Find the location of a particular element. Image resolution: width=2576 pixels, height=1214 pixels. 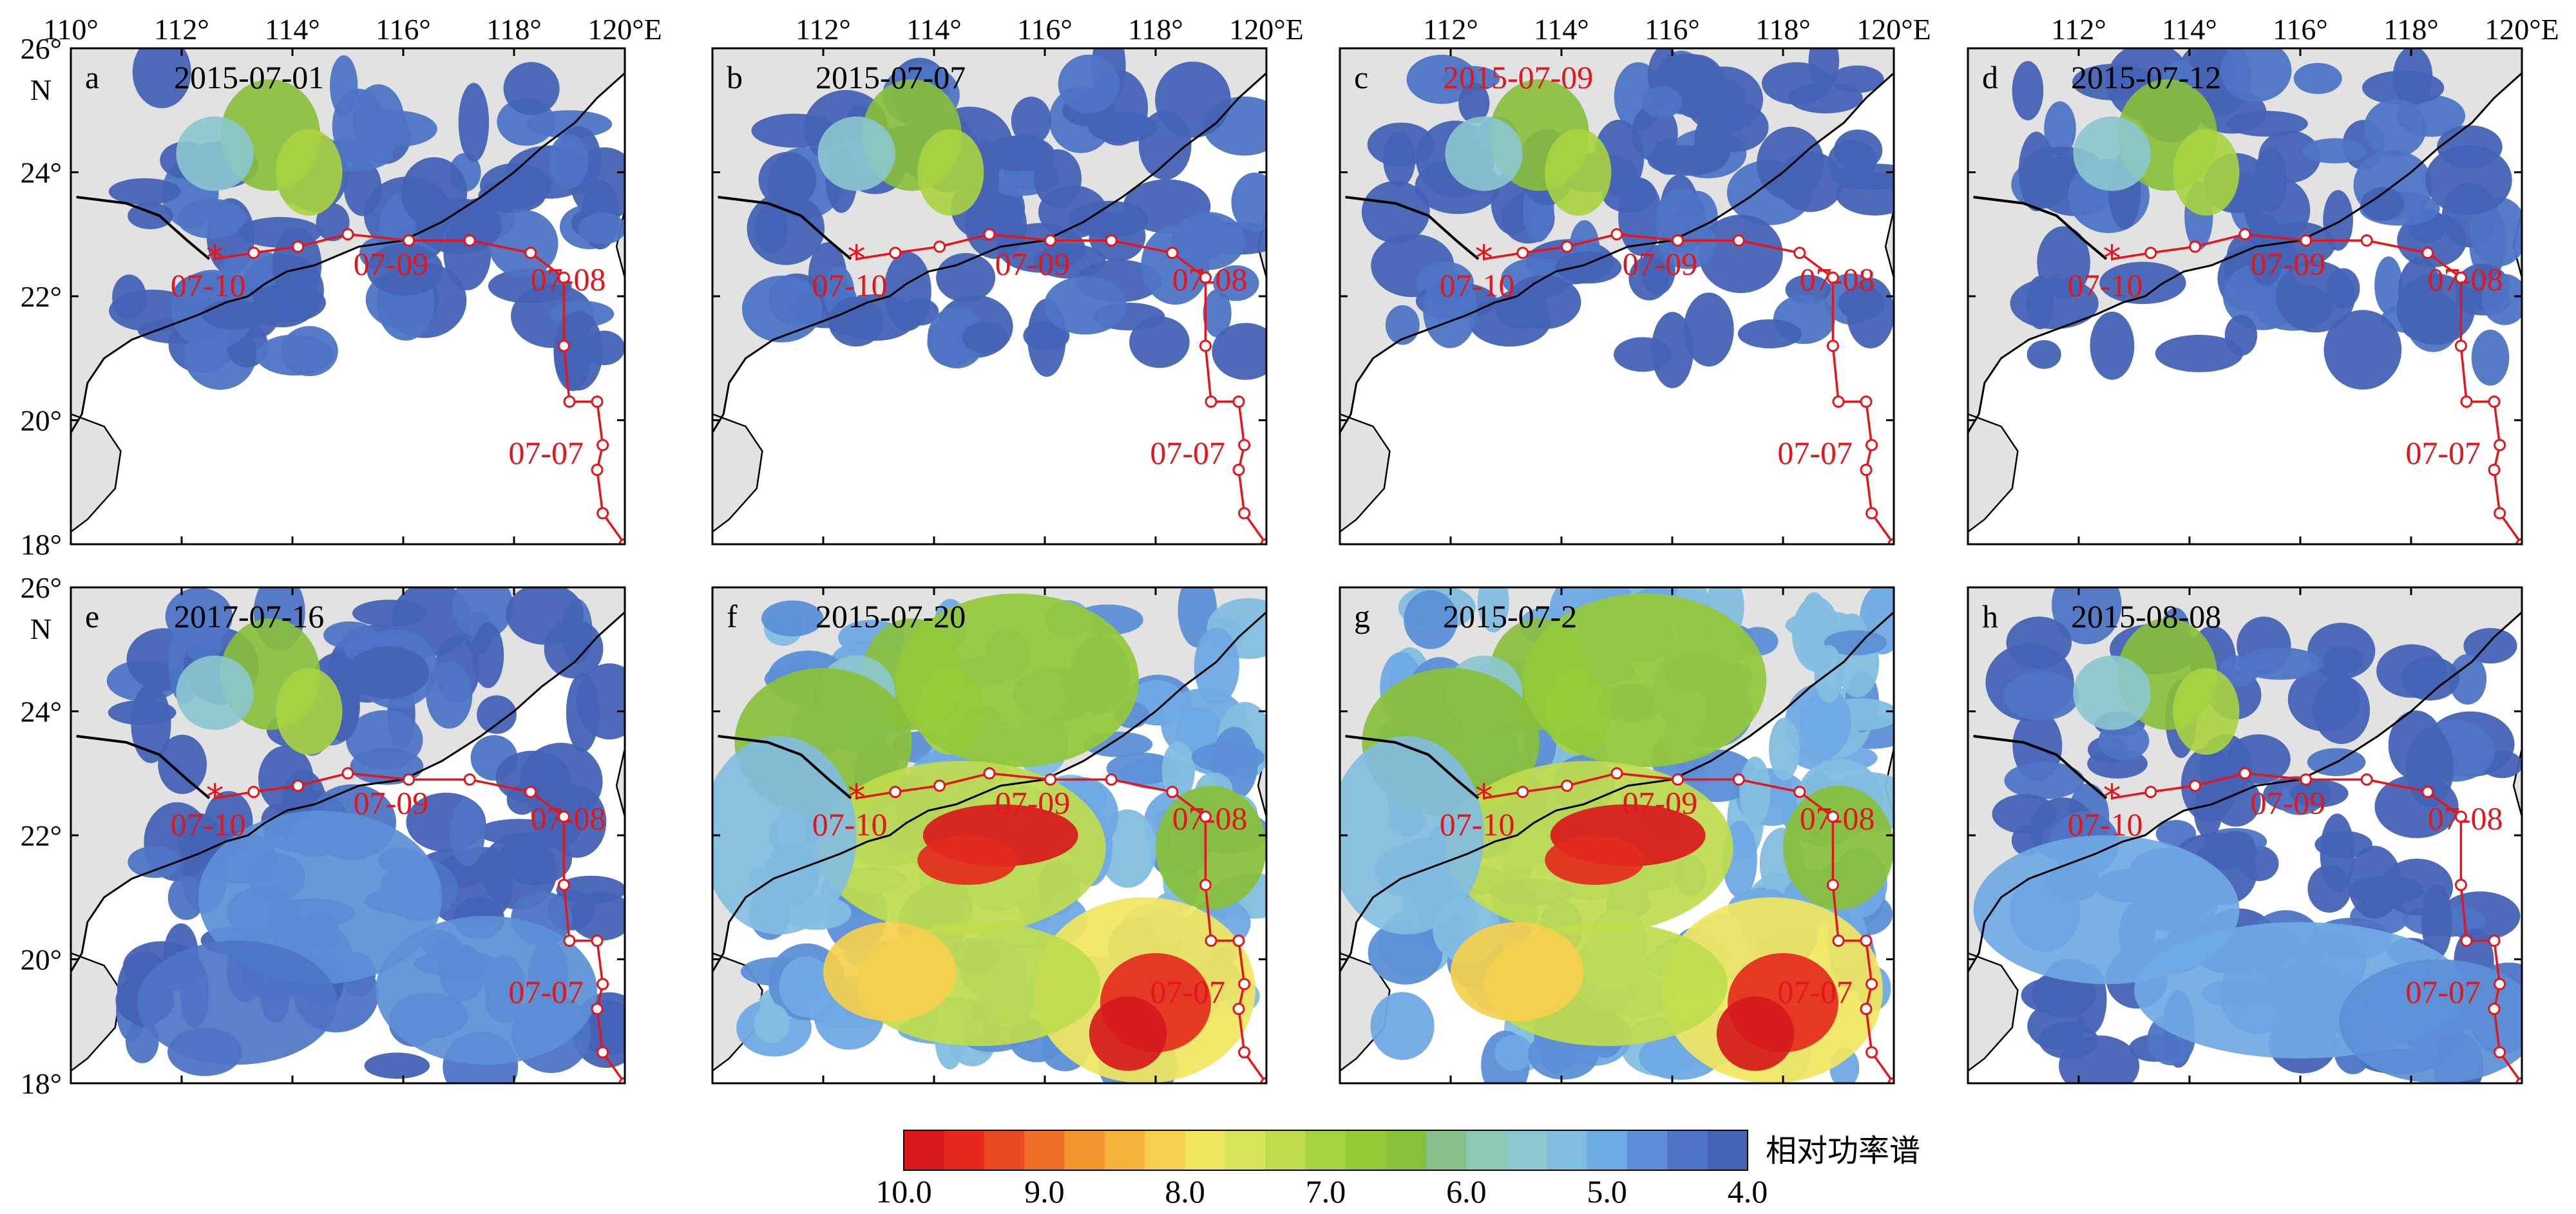

lon-tick-label: 112° is located at coordinates (2078, 29).